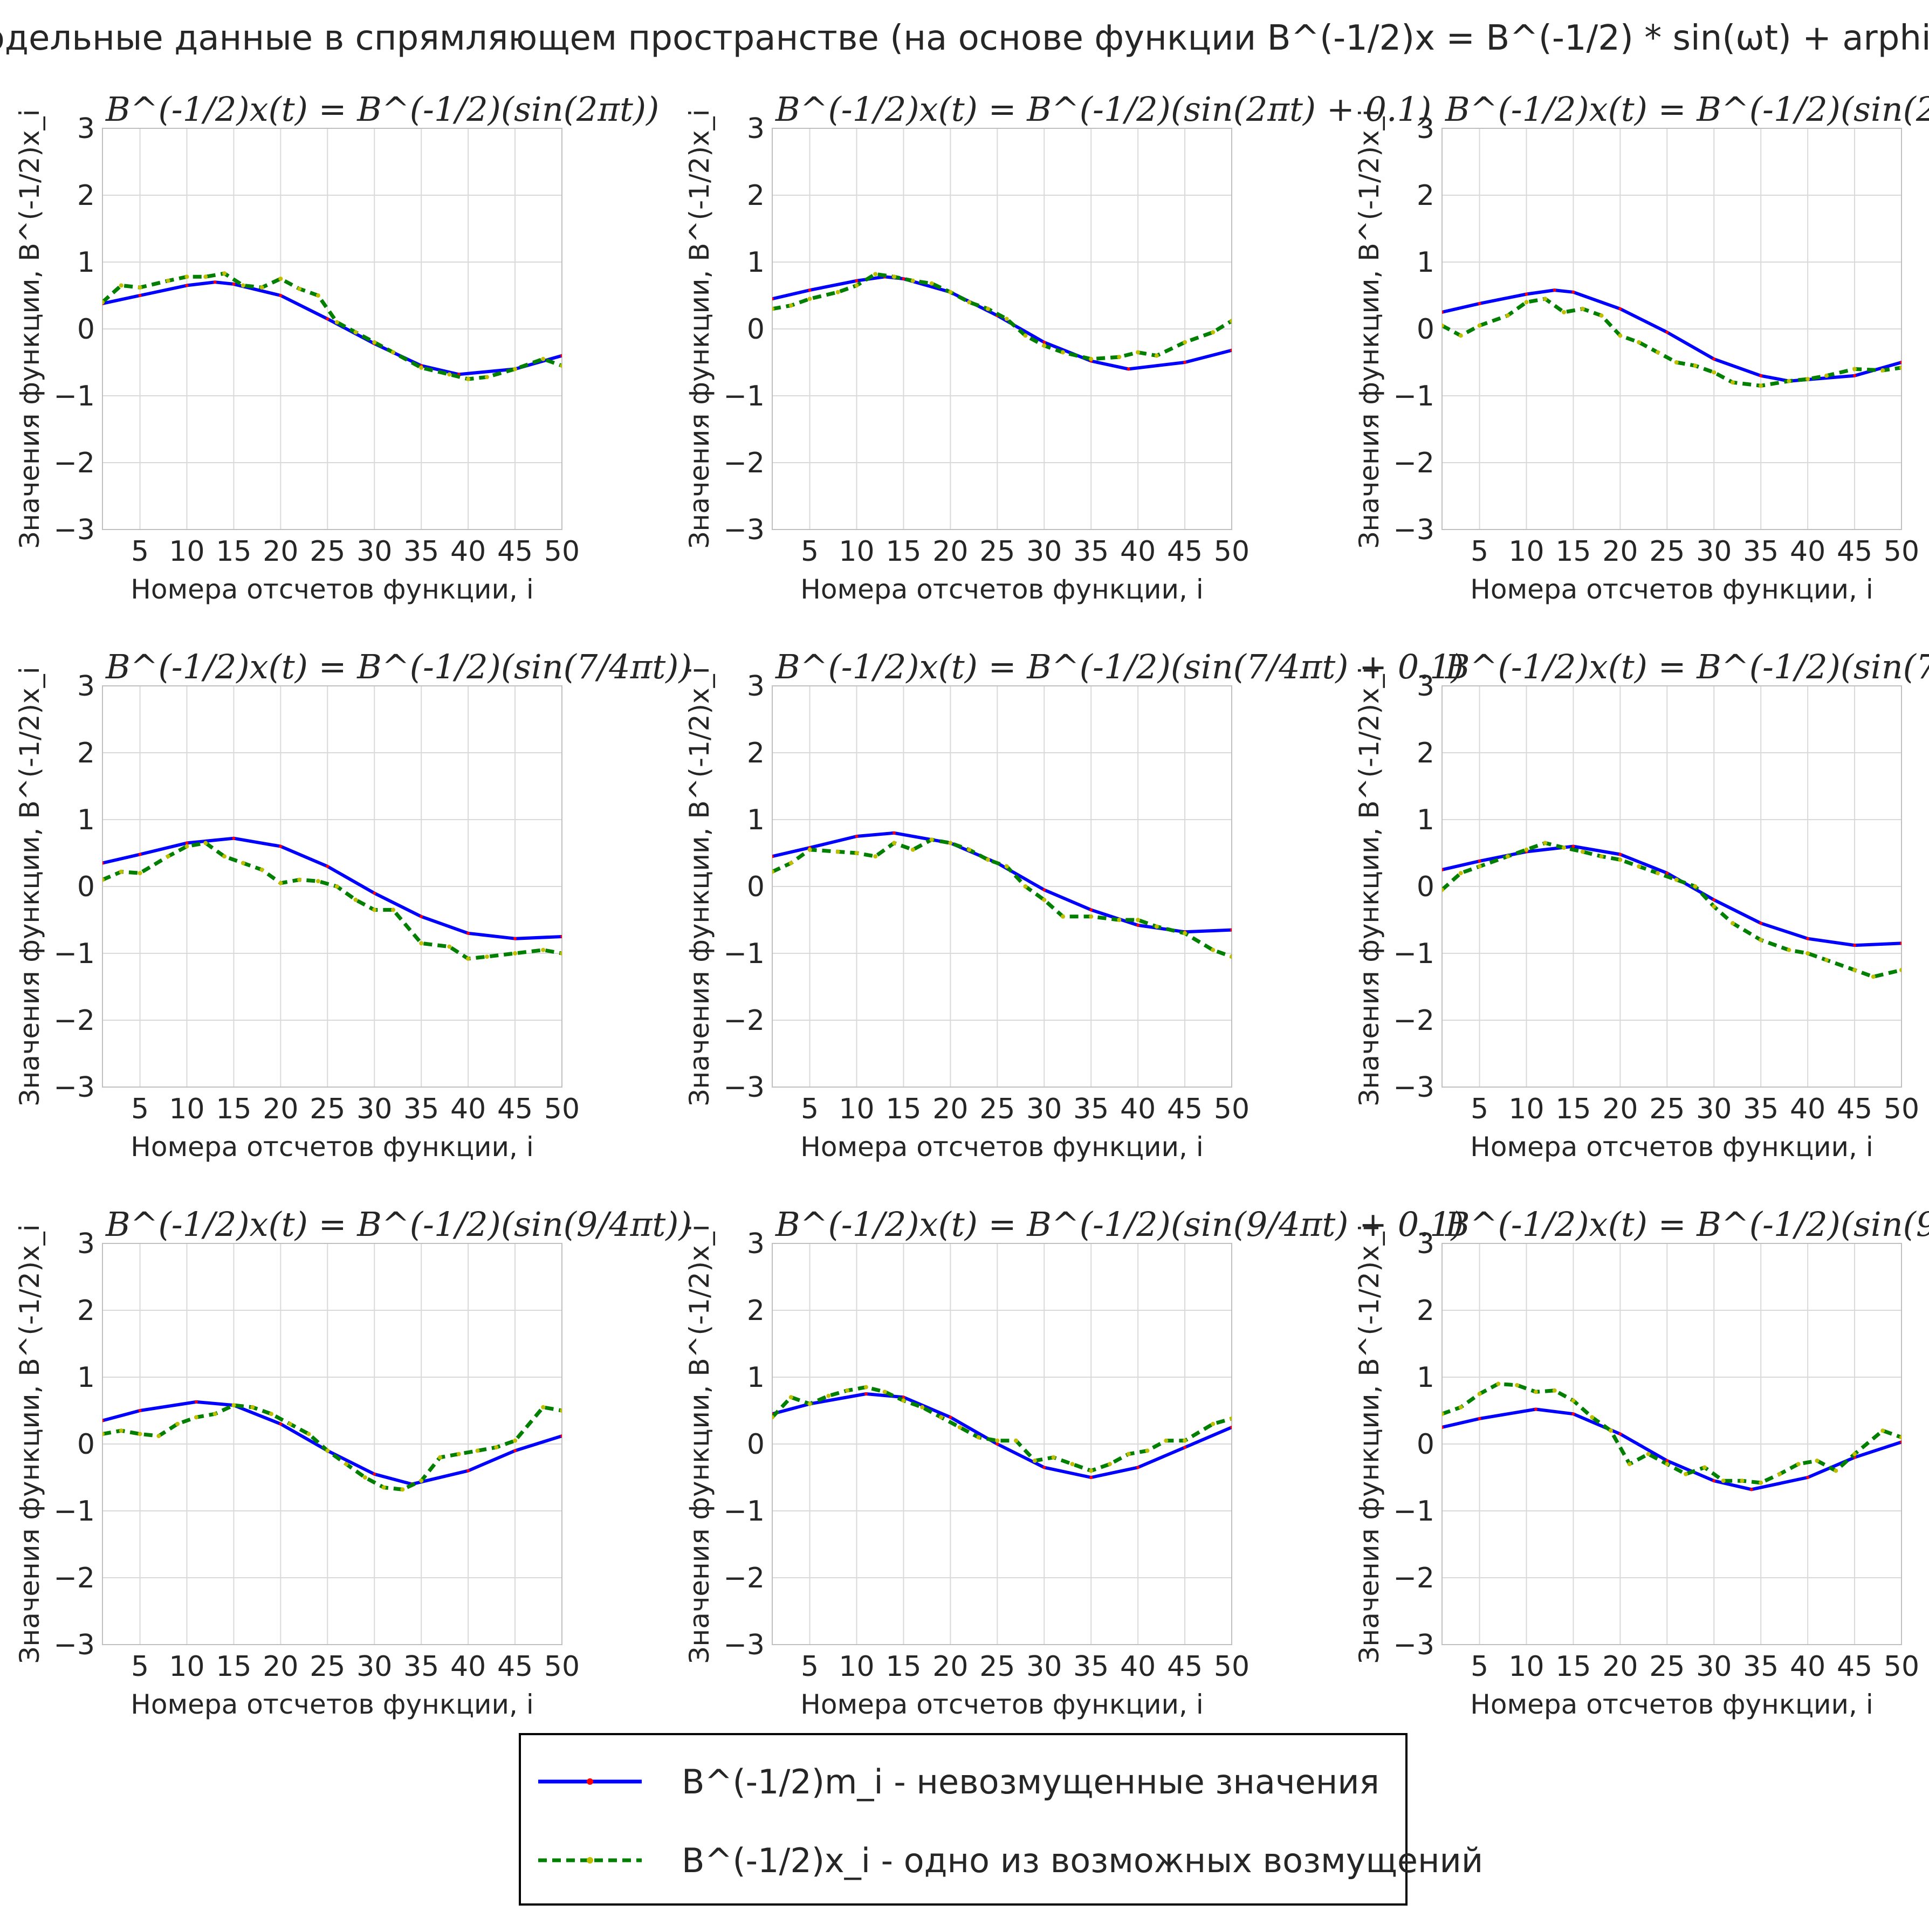 Image resolution: width=1929 pixels, height=1932 pixels. Describe the element at coordinates (86, 820) in the screenshot. I see `y-tick-label: 1` at that location.